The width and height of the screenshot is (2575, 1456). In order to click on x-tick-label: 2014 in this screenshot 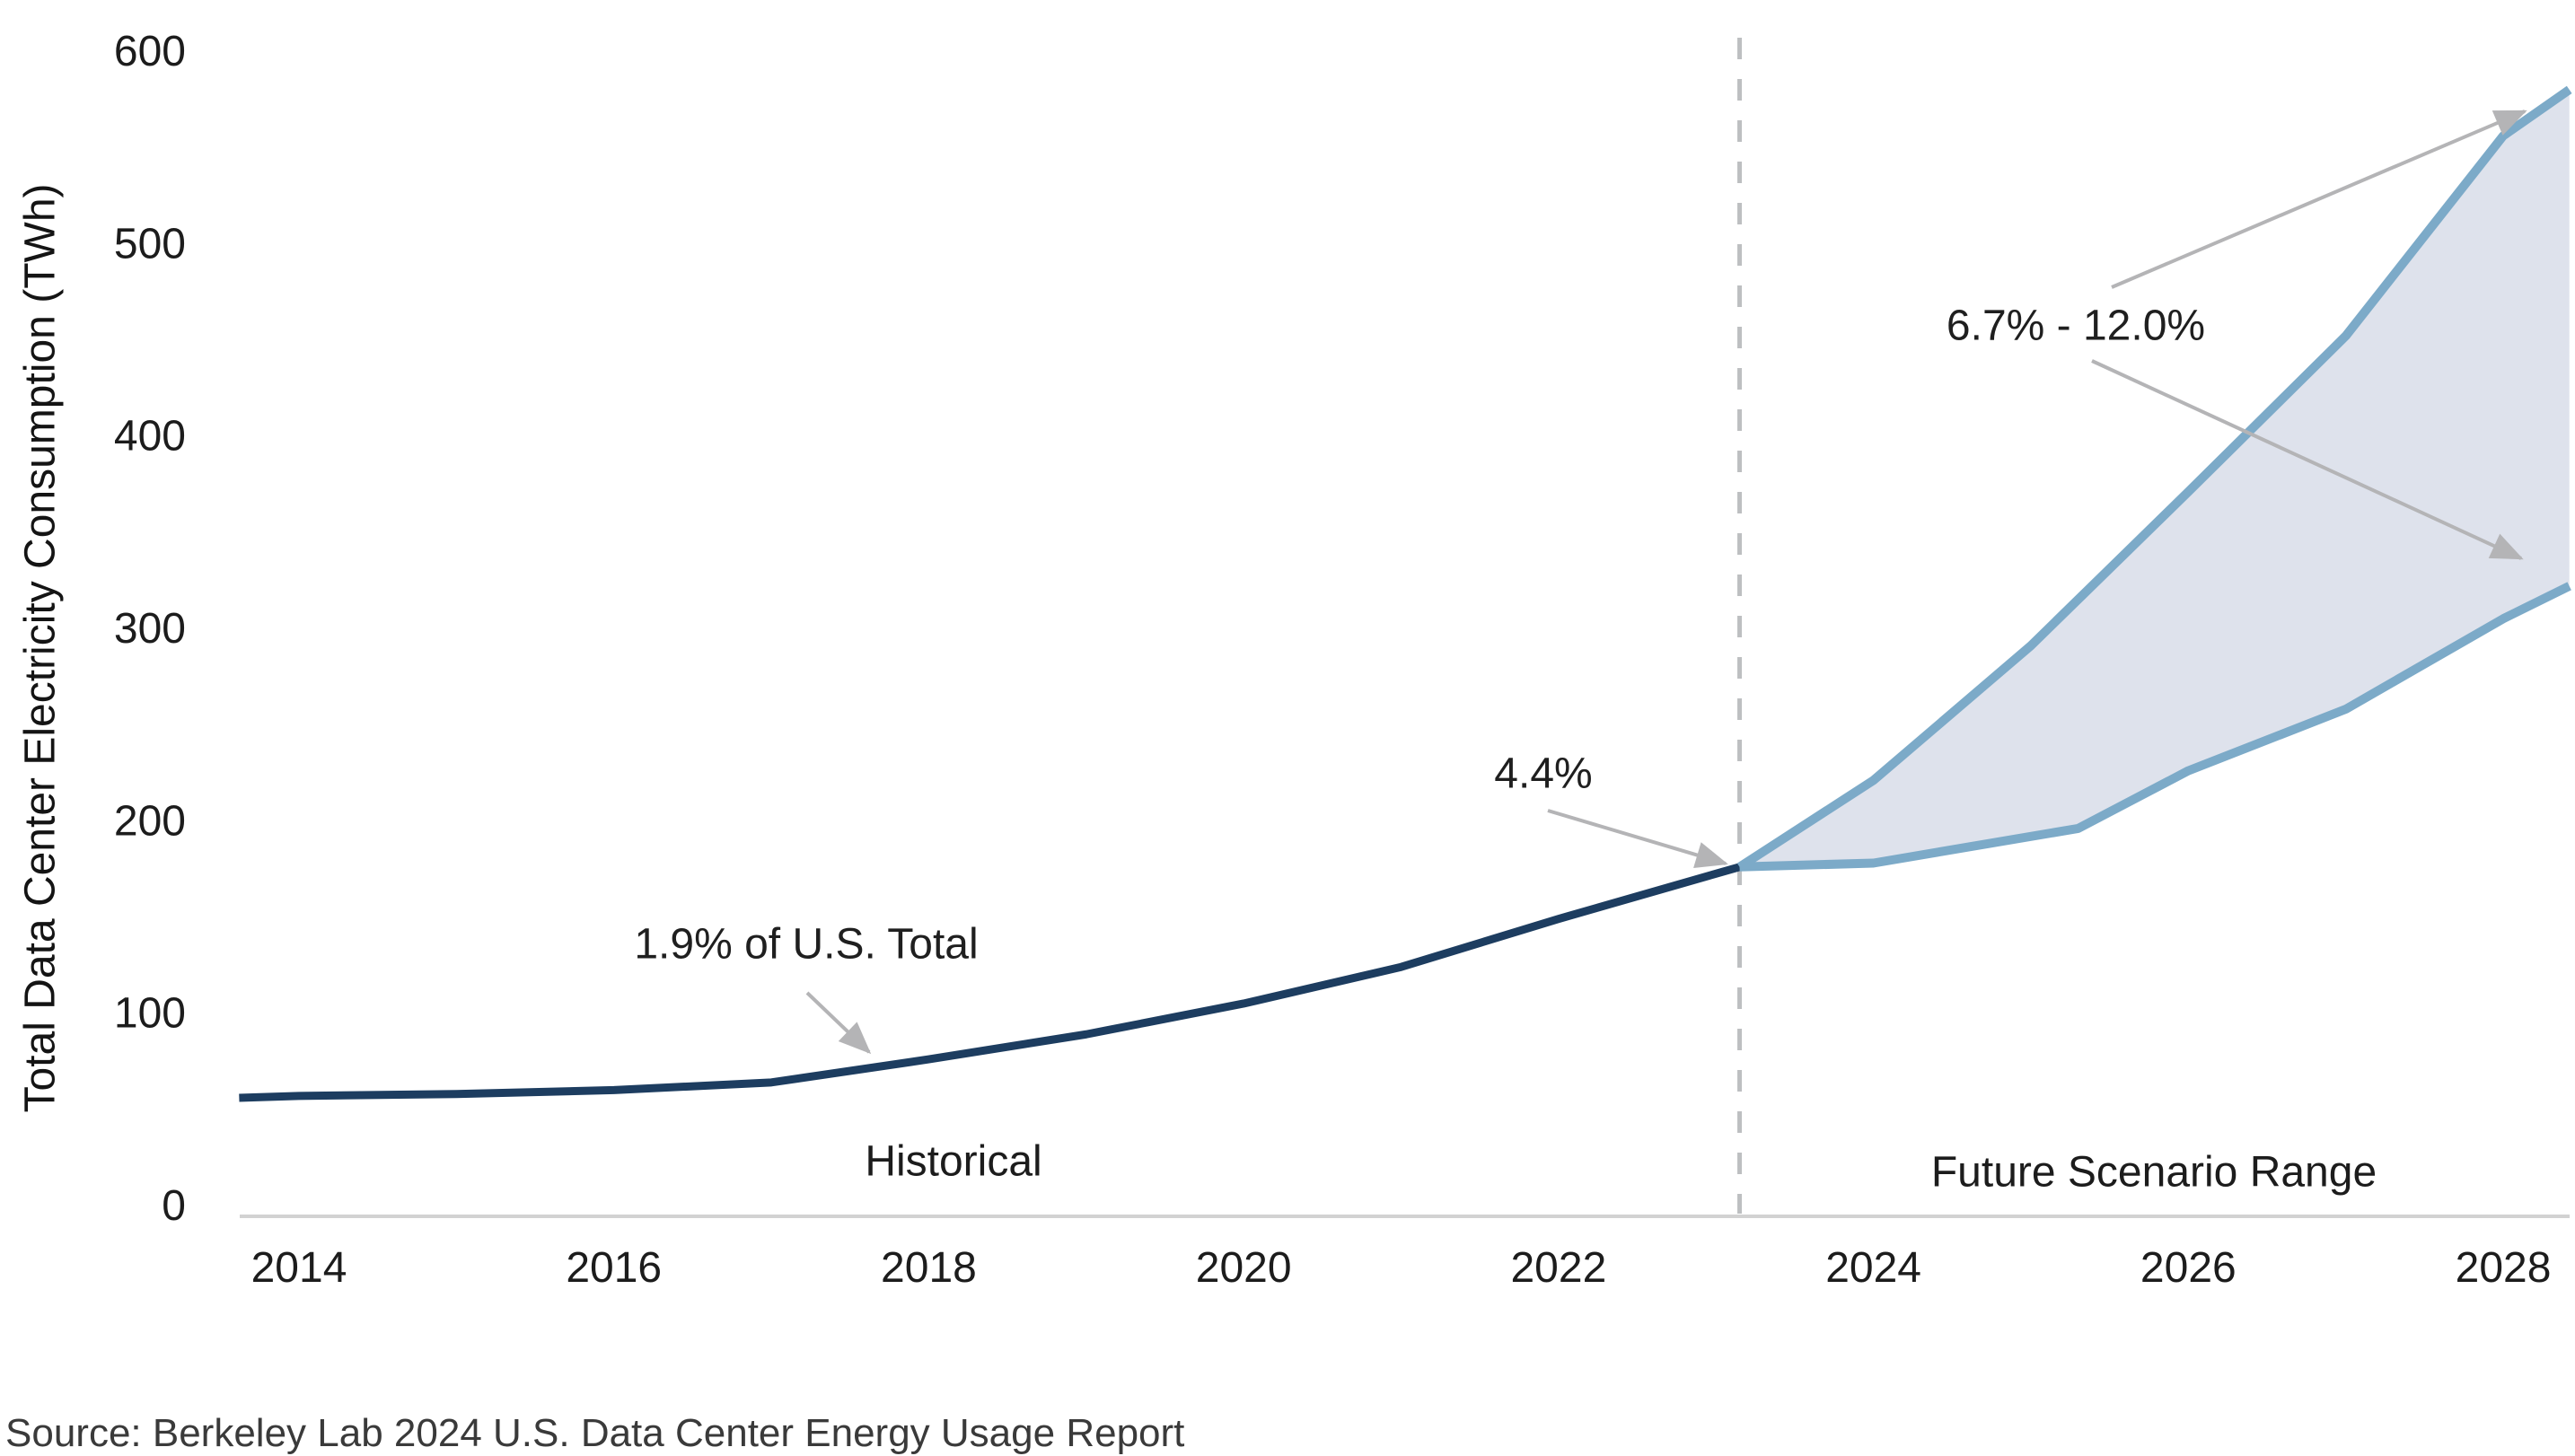, I will do `click(299, 1268)`.